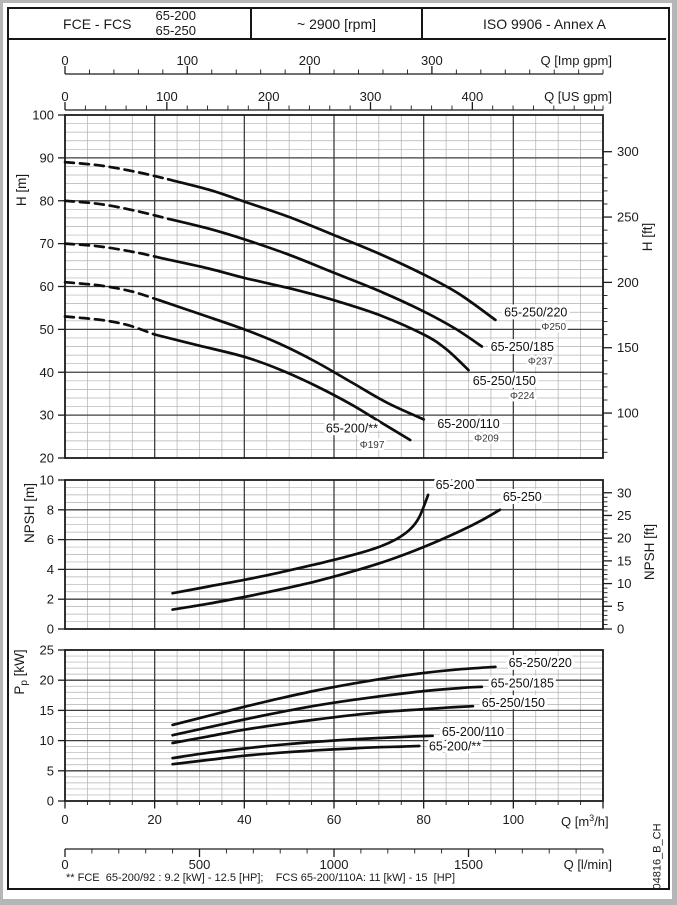  I want to click on y-tick-label: 2, so click(50, 599).